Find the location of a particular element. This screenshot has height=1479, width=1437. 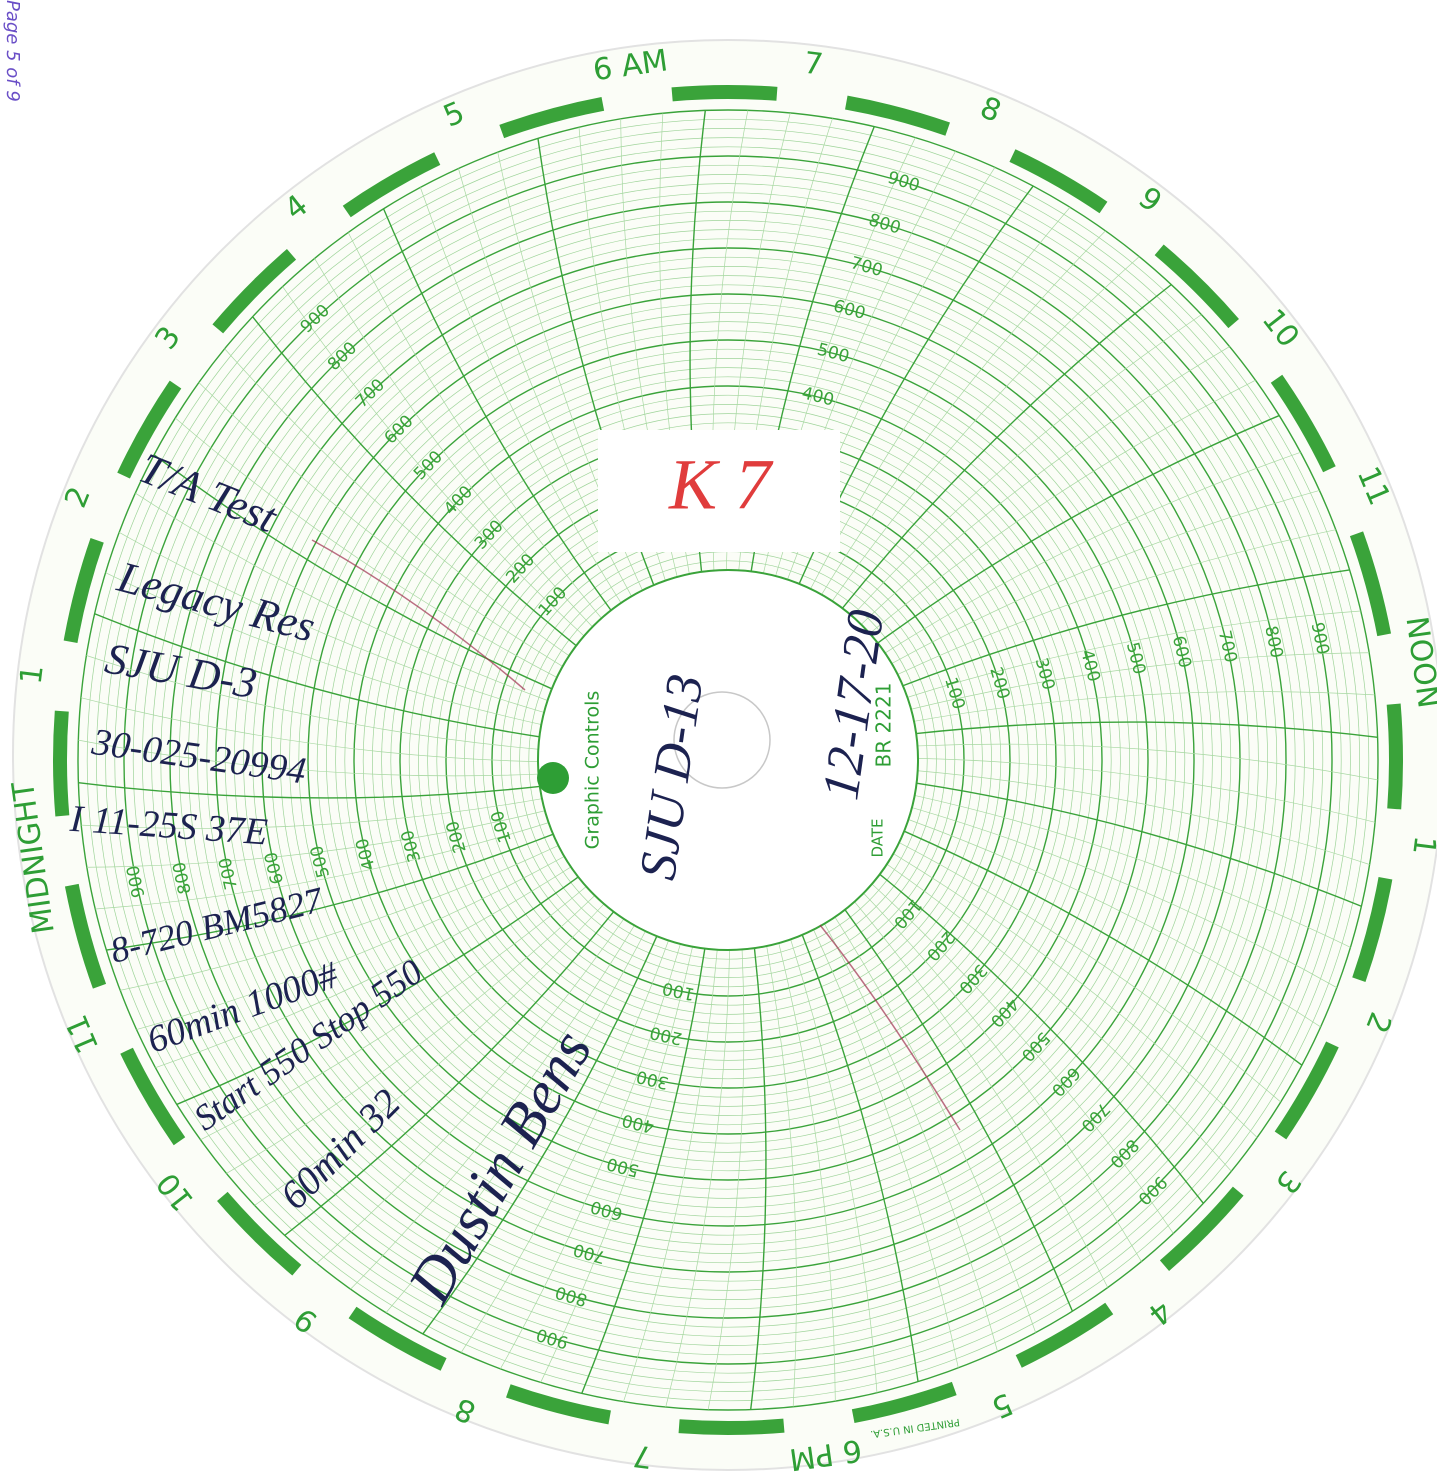

stamp-box is located at coordinates (719, 491).